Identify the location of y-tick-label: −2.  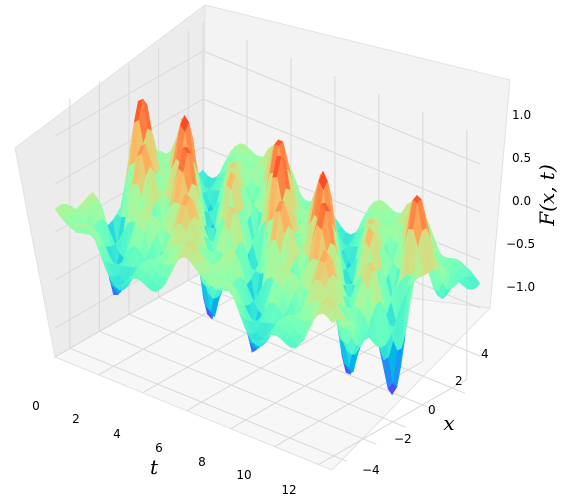
(403, 439).